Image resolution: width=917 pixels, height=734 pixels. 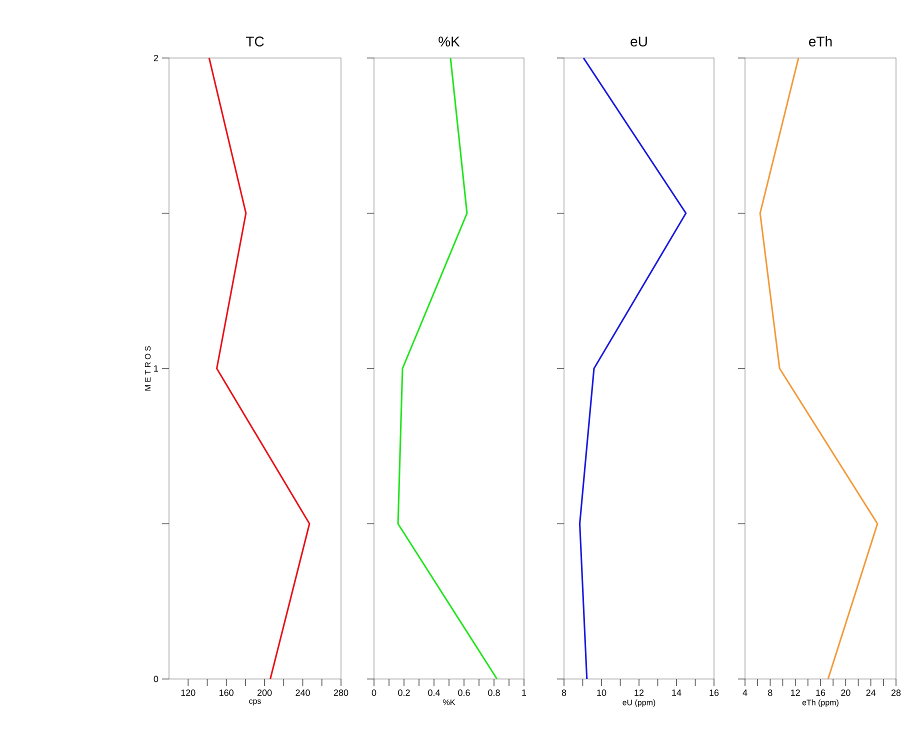 I want to click on x-tick-label: 4, so click(x=745, y=693).